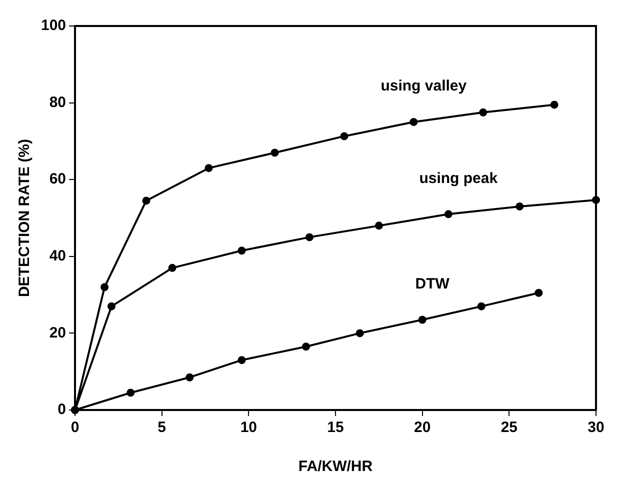 Image resolution: width=626 pixels, height=492 pixels. I want to click on x-tick-label: 0, so click(75, 427).